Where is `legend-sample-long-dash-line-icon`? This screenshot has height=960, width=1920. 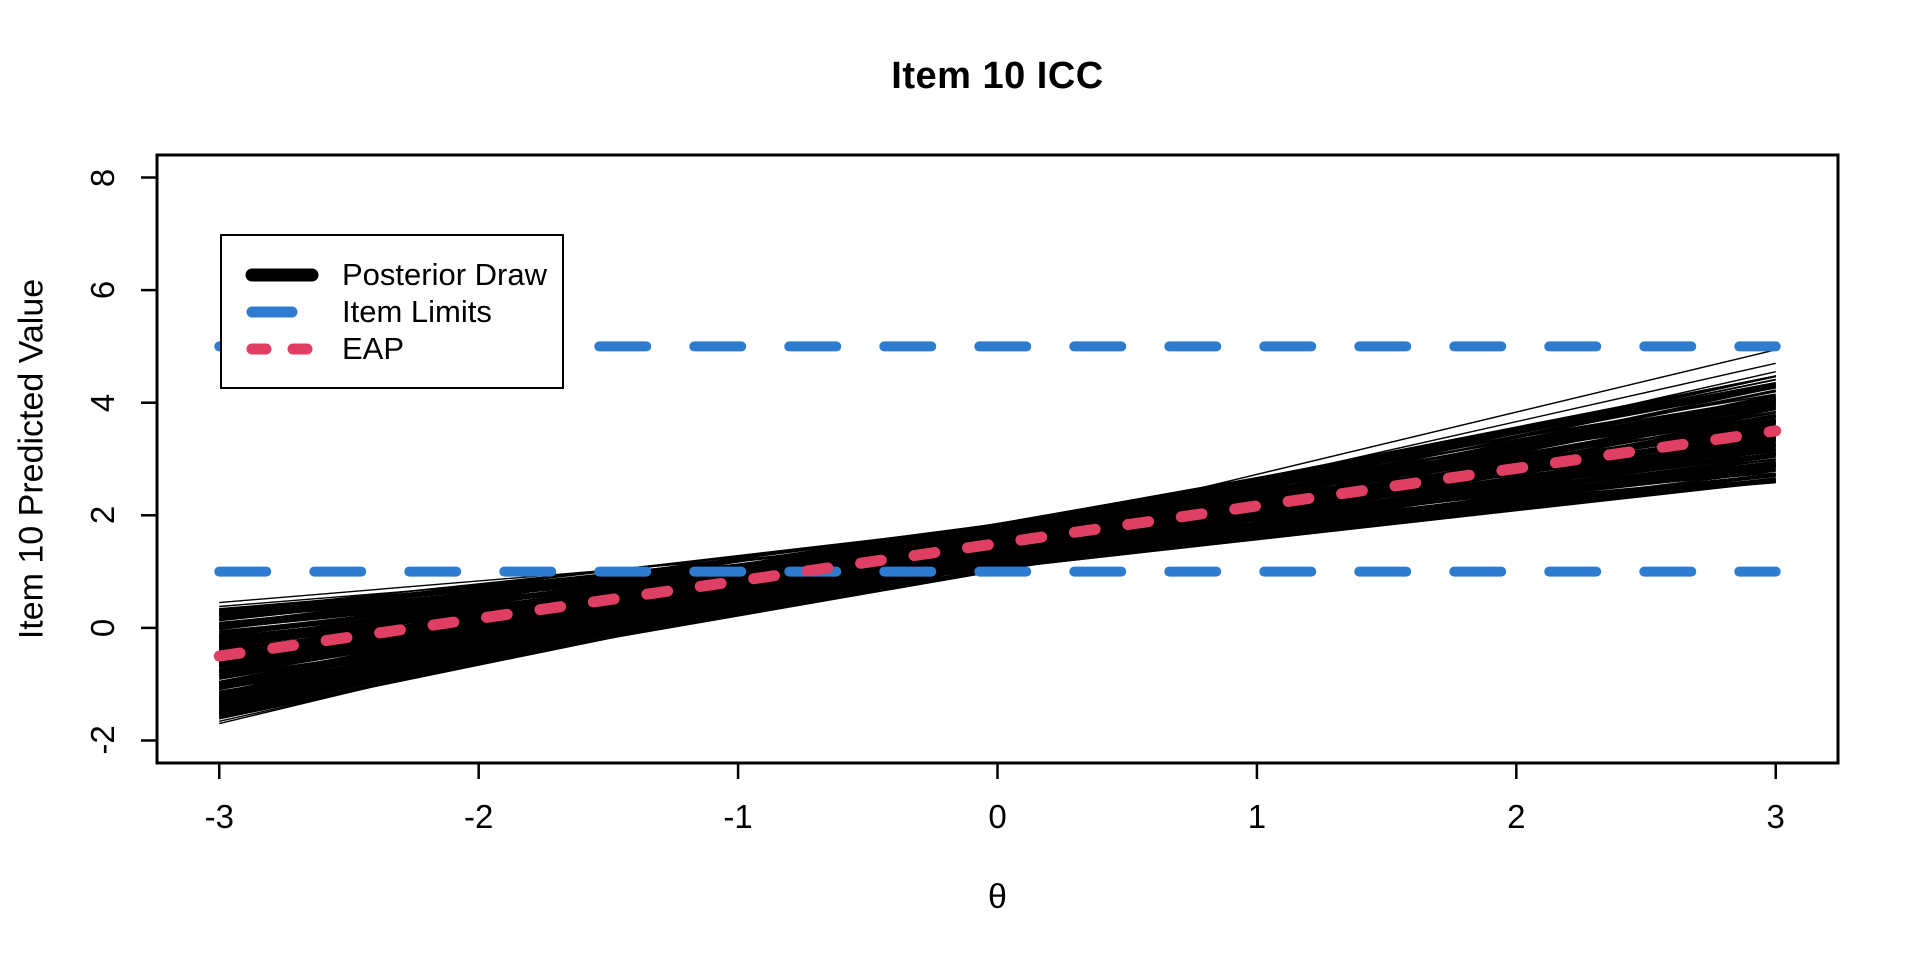 legend-sample-long-dash-line-icon is located at coordinates (283, 311).